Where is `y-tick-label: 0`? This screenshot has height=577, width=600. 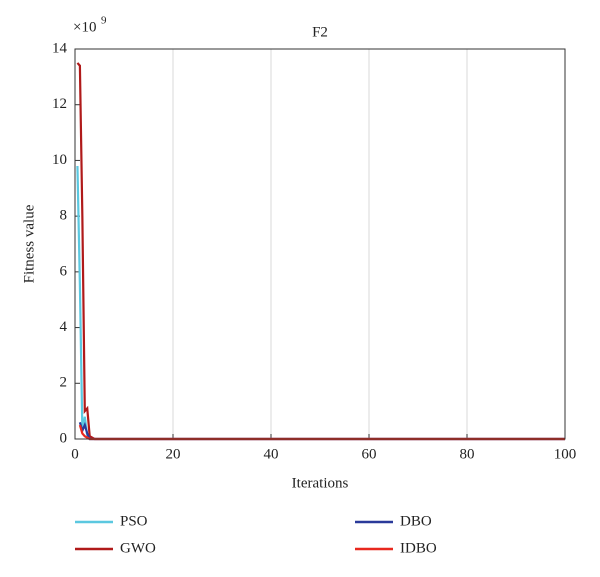 y-tick-label: 0 is located at coordinates (64, 438).